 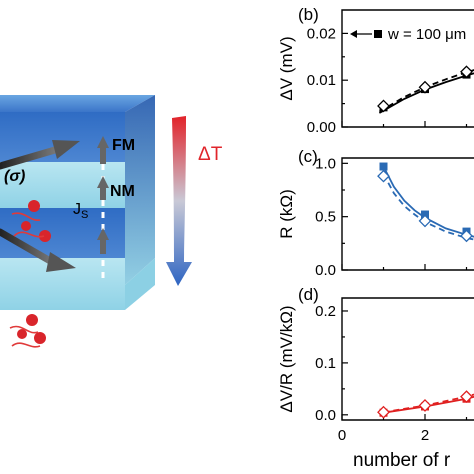 I want to click on magnetization-arrow-lower, so click(x=38, y=250).